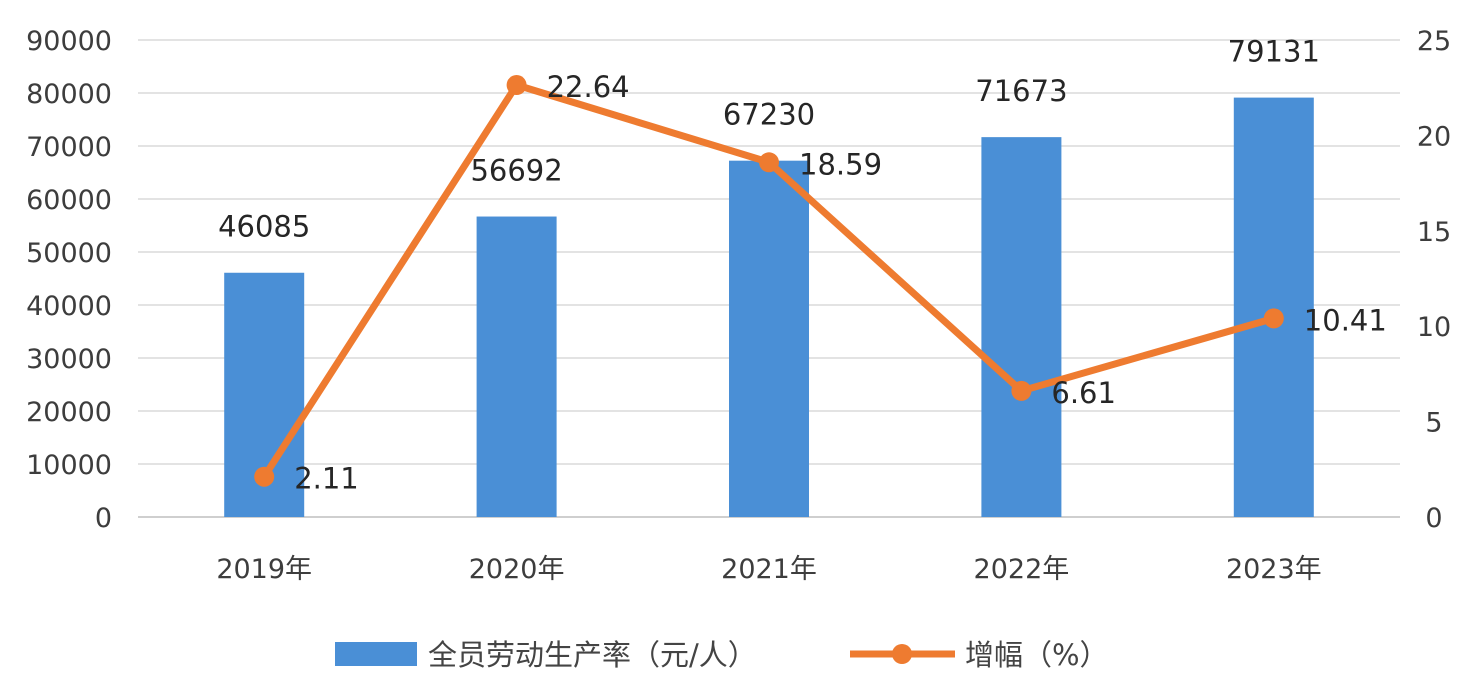 The height and width of the screenshot is (688, 1470). What do you see at coordinates (588, 87) in the screenshot?
I see `line-data-label: 22.64` at bounding box center [588, 87].